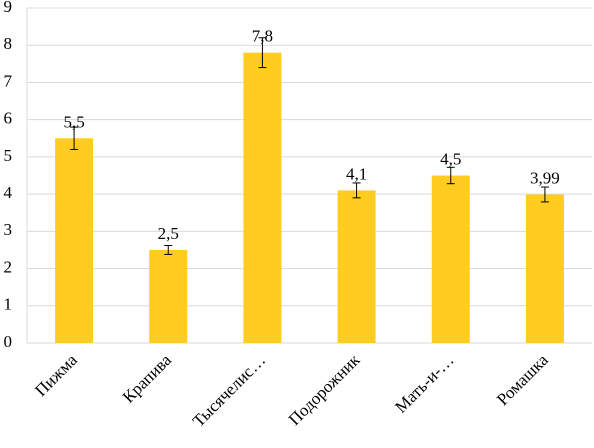 This screenshot has height=448, width=594. I want to click on y-tick-label: 6, so click(8, 118).